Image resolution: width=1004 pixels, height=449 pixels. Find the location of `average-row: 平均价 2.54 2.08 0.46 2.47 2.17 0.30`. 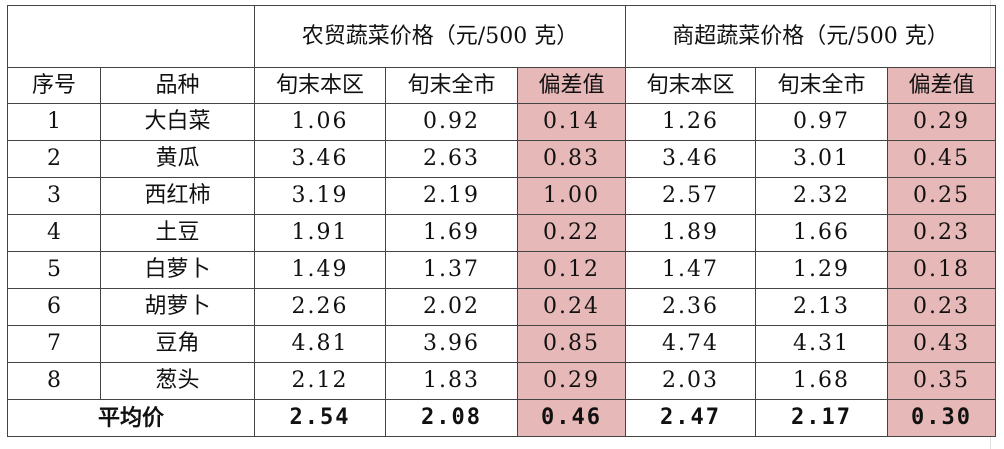

average-row: 平均价 2.54 2.08 0.46 2.47 2.17 0.30 is located at coordinates (501, 418).